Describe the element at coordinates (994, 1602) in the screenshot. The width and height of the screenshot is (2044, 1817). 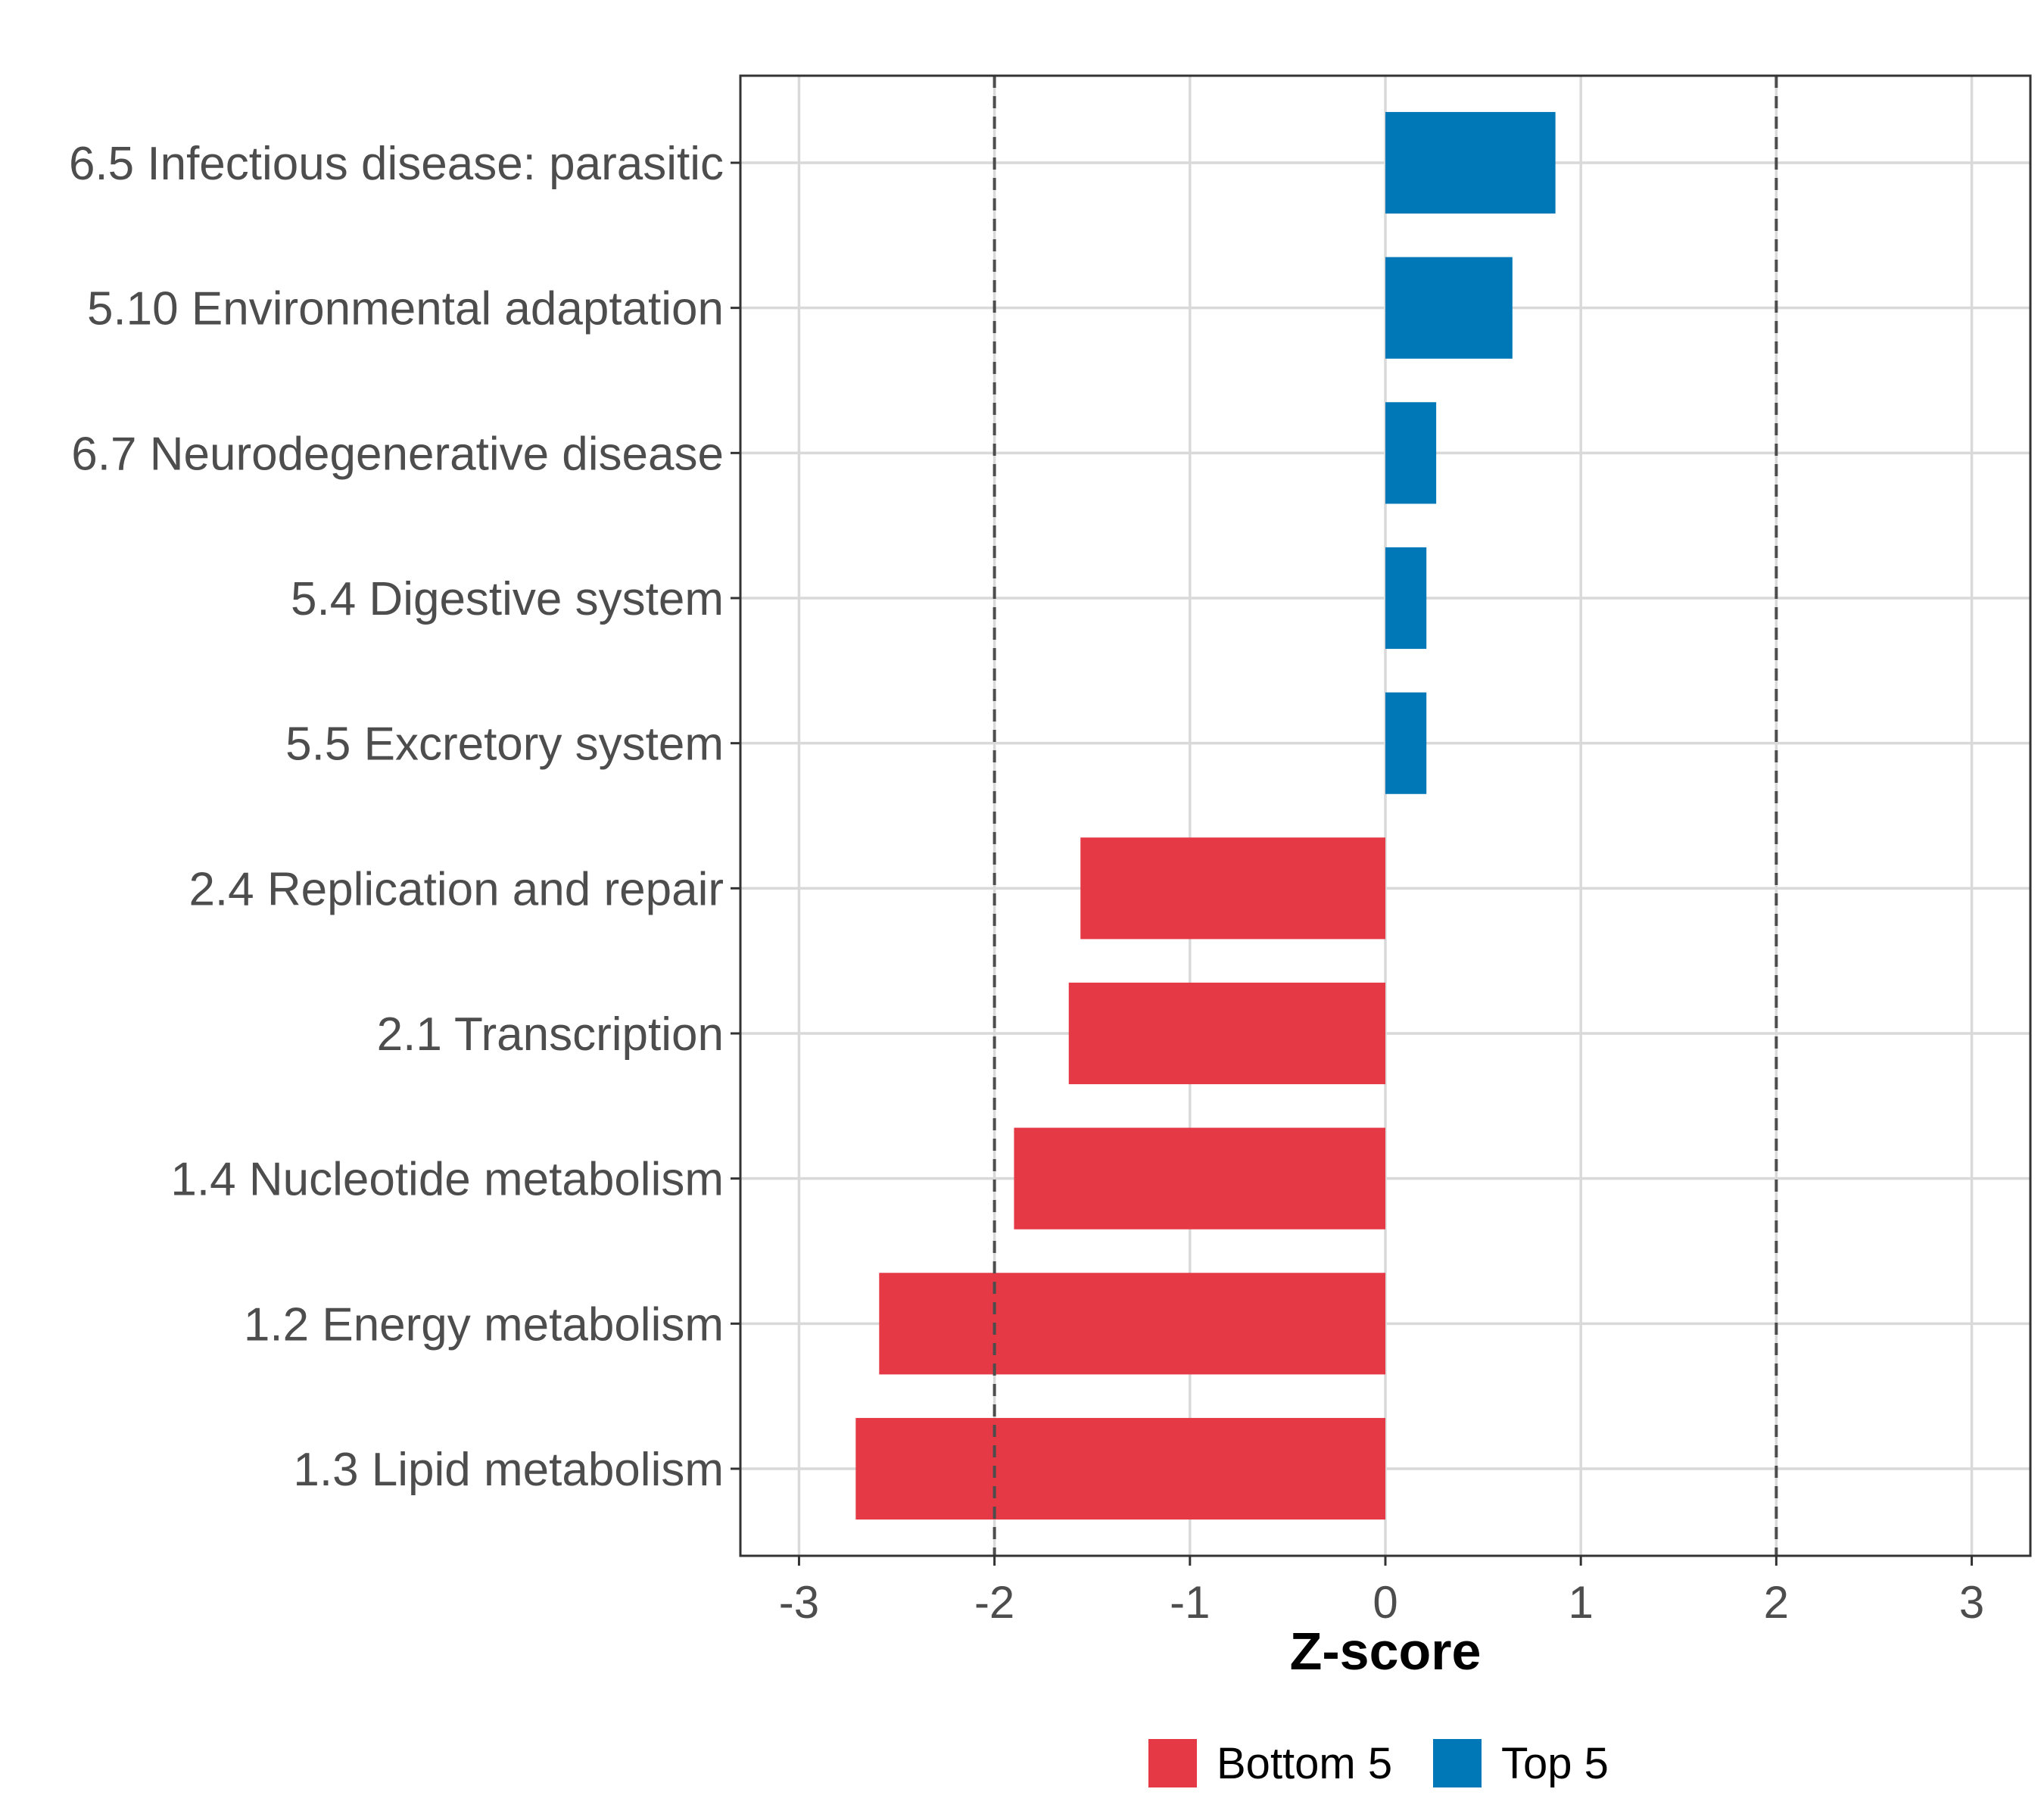
I see `x-tick-label: -2` at that location.